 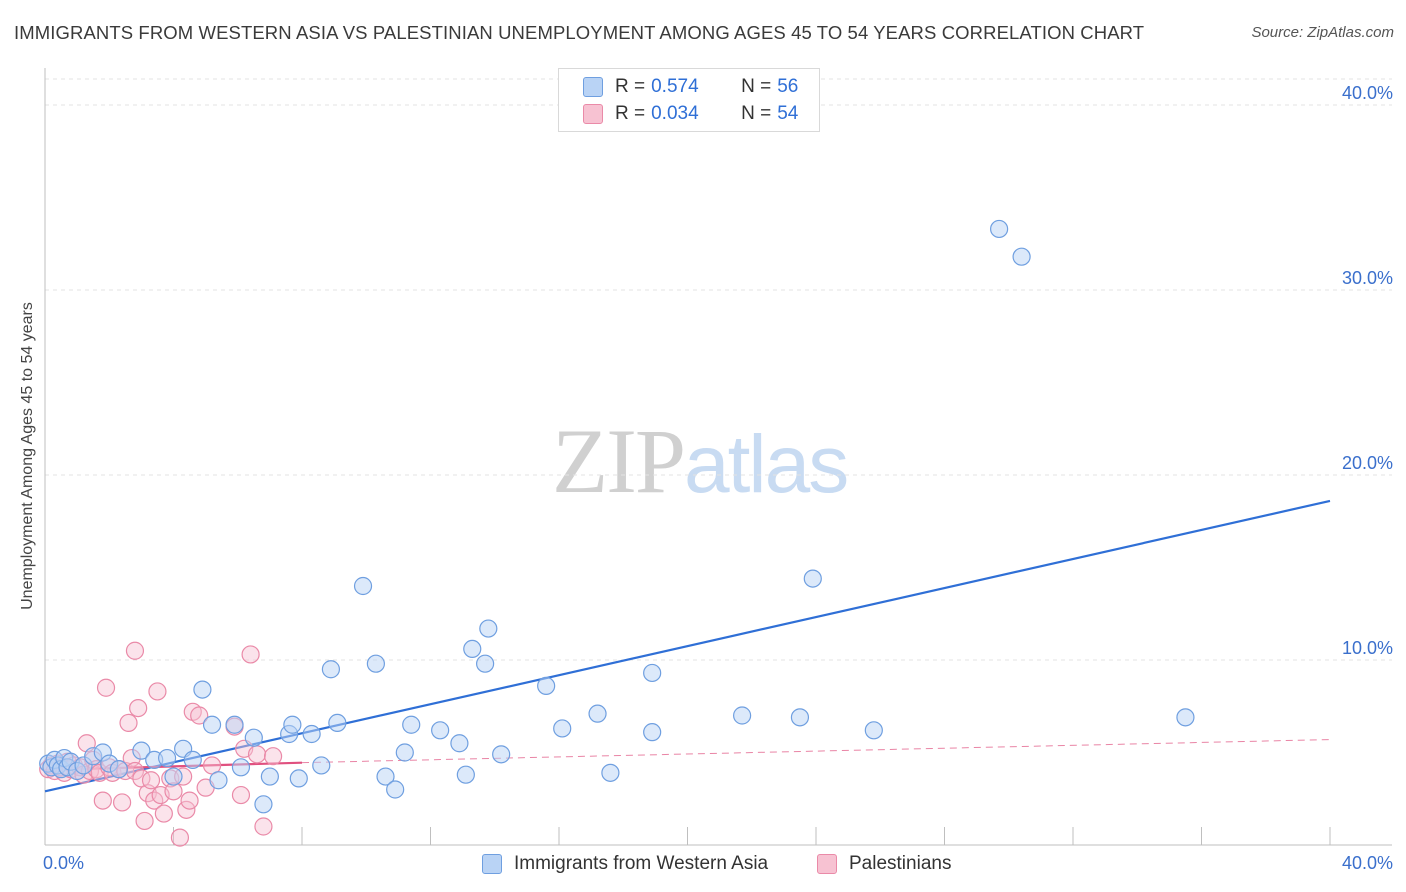 What do you see at coordinates (1367, 648) in the screenshot?
I see `y-tick-label: 10.0%` at bounding box center [1367, 648].